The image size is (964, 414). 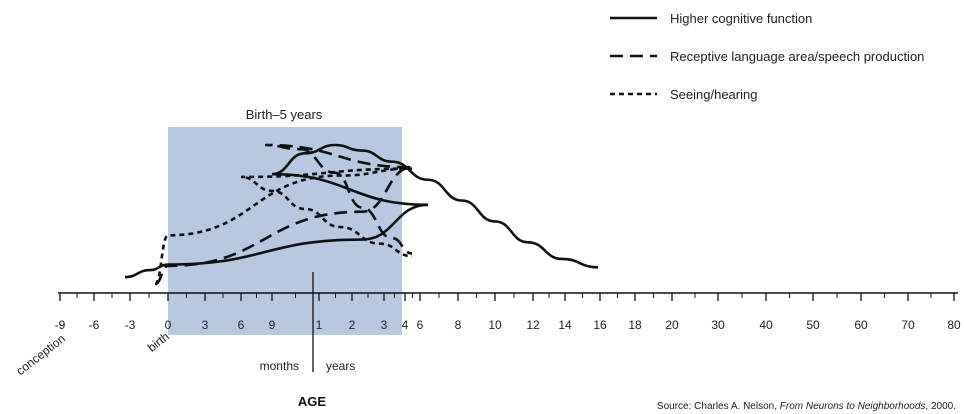 What do you see at coordinates (908, 325) in the screenshot?
I see `x-tick-label: 70` at bounding box center [908, 325].